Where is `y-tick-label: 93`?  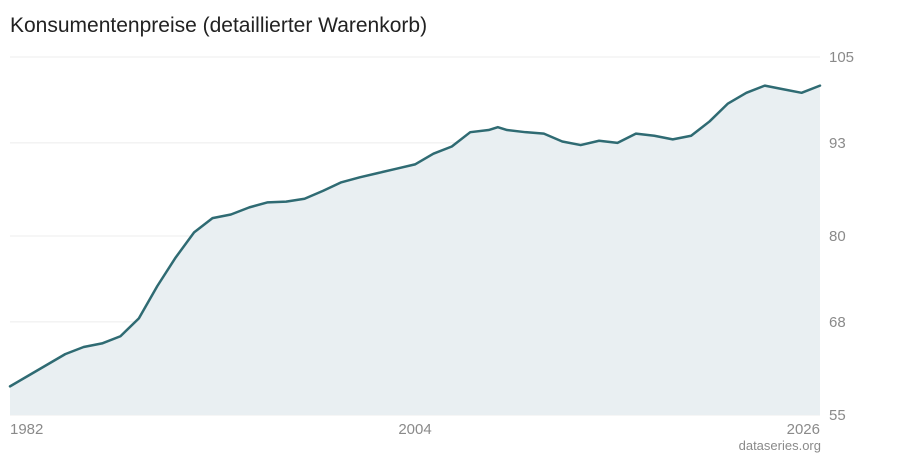 y-tick-label: 93 is located at coordinates (837, 143).